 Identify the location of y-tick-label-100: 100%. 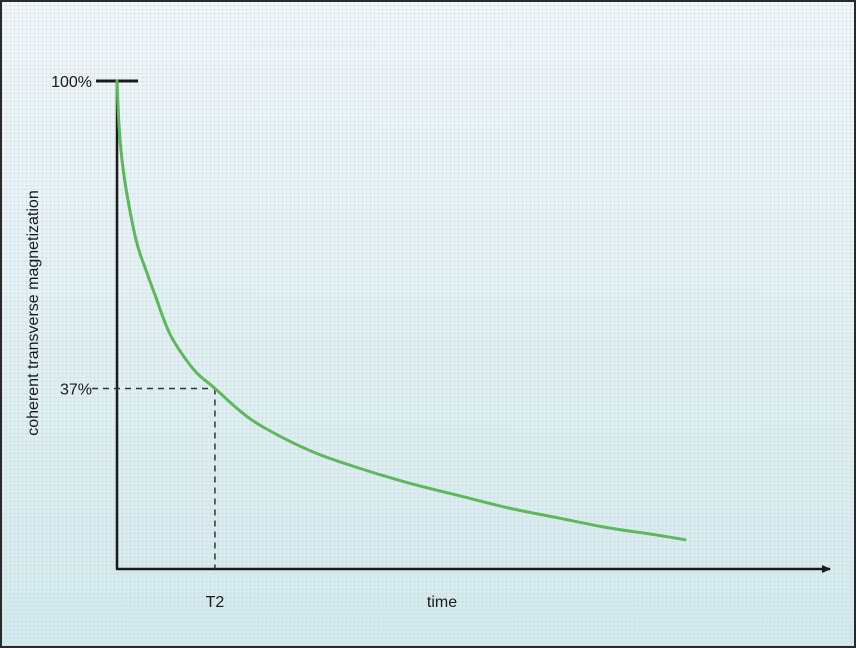
(71, 82).